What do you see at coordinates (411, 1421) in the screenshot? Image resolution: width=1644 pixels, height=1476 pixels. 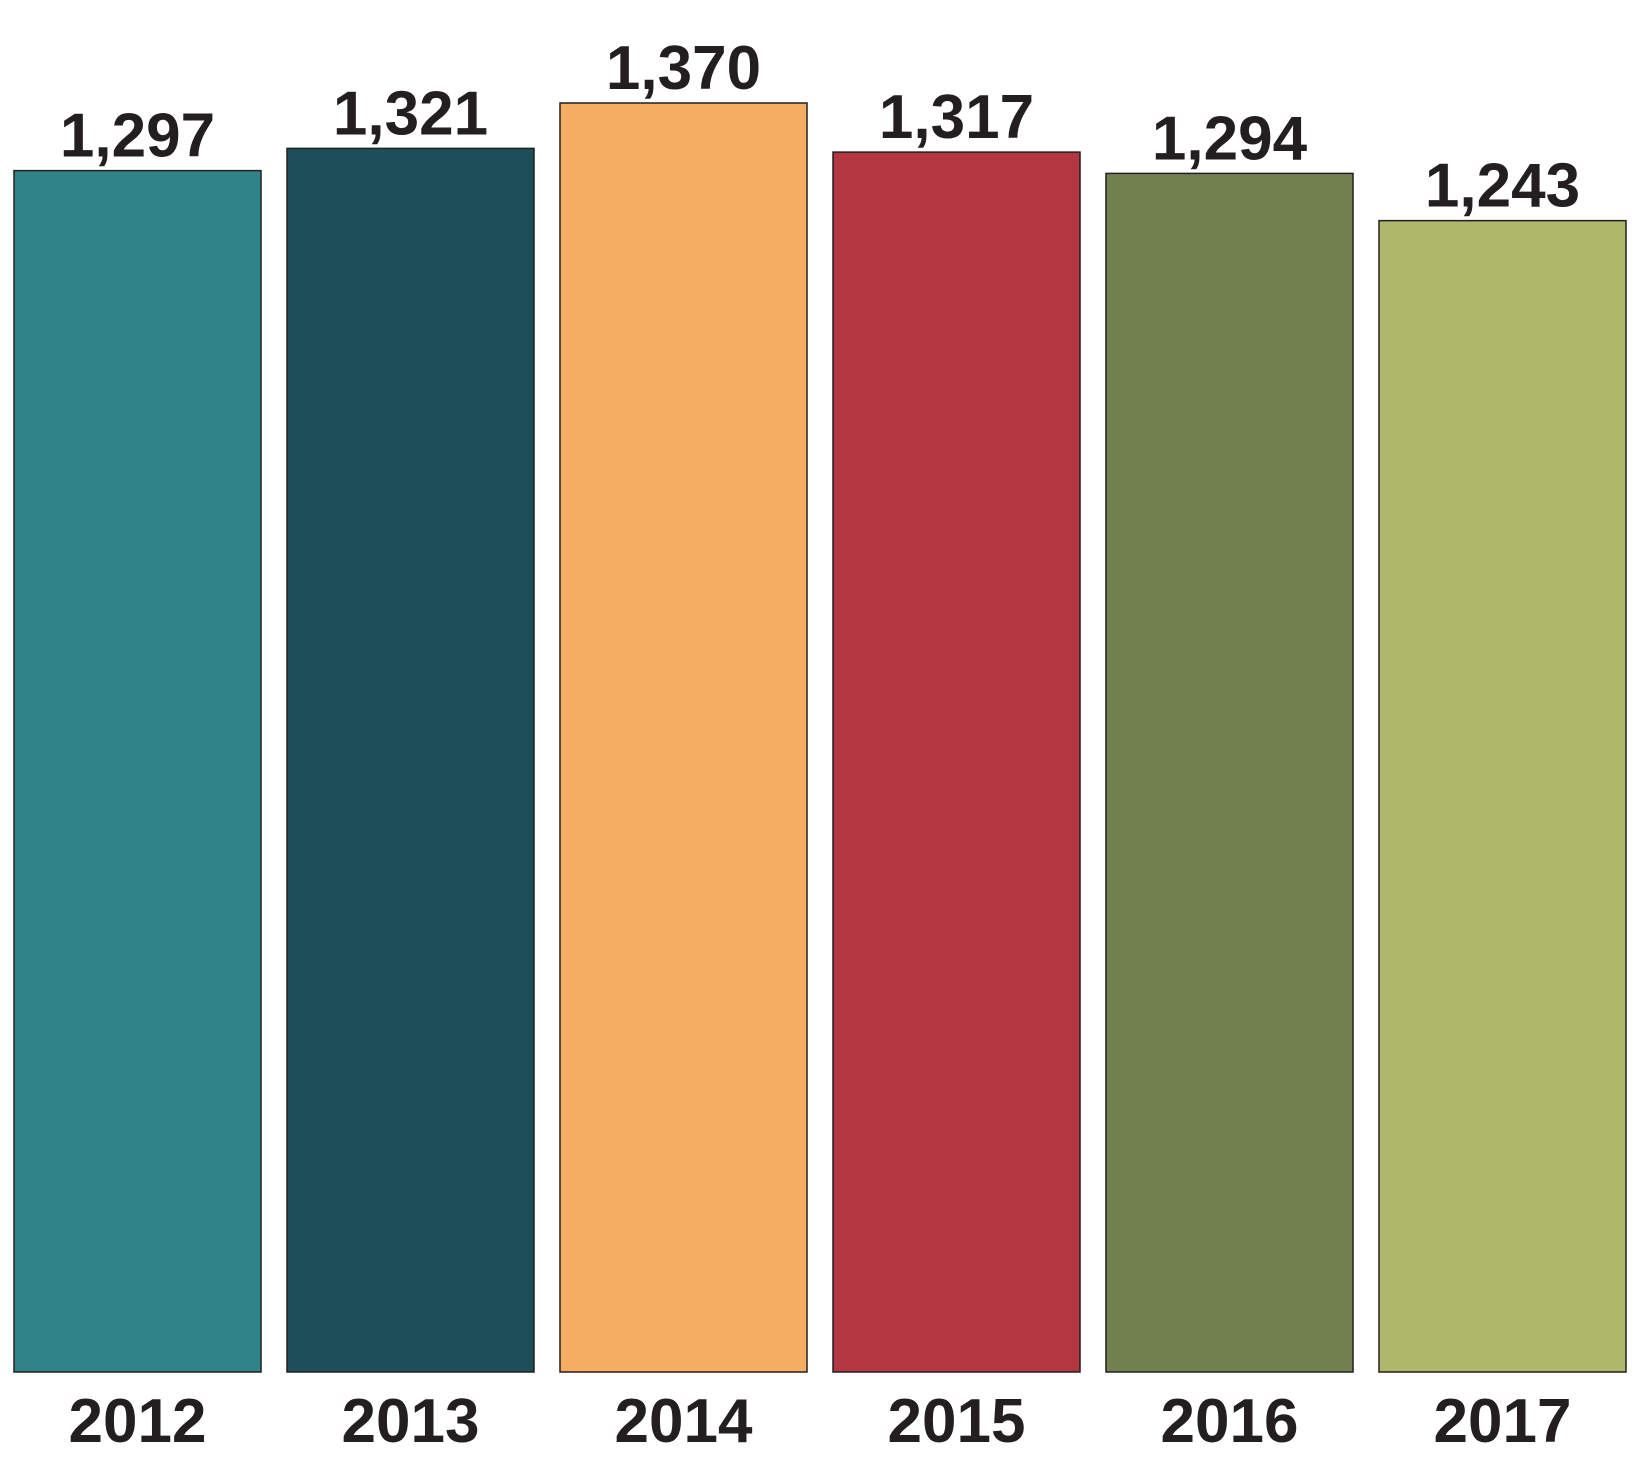 I see `x-tick-label: 2013` at bounding box center [411, 1421].